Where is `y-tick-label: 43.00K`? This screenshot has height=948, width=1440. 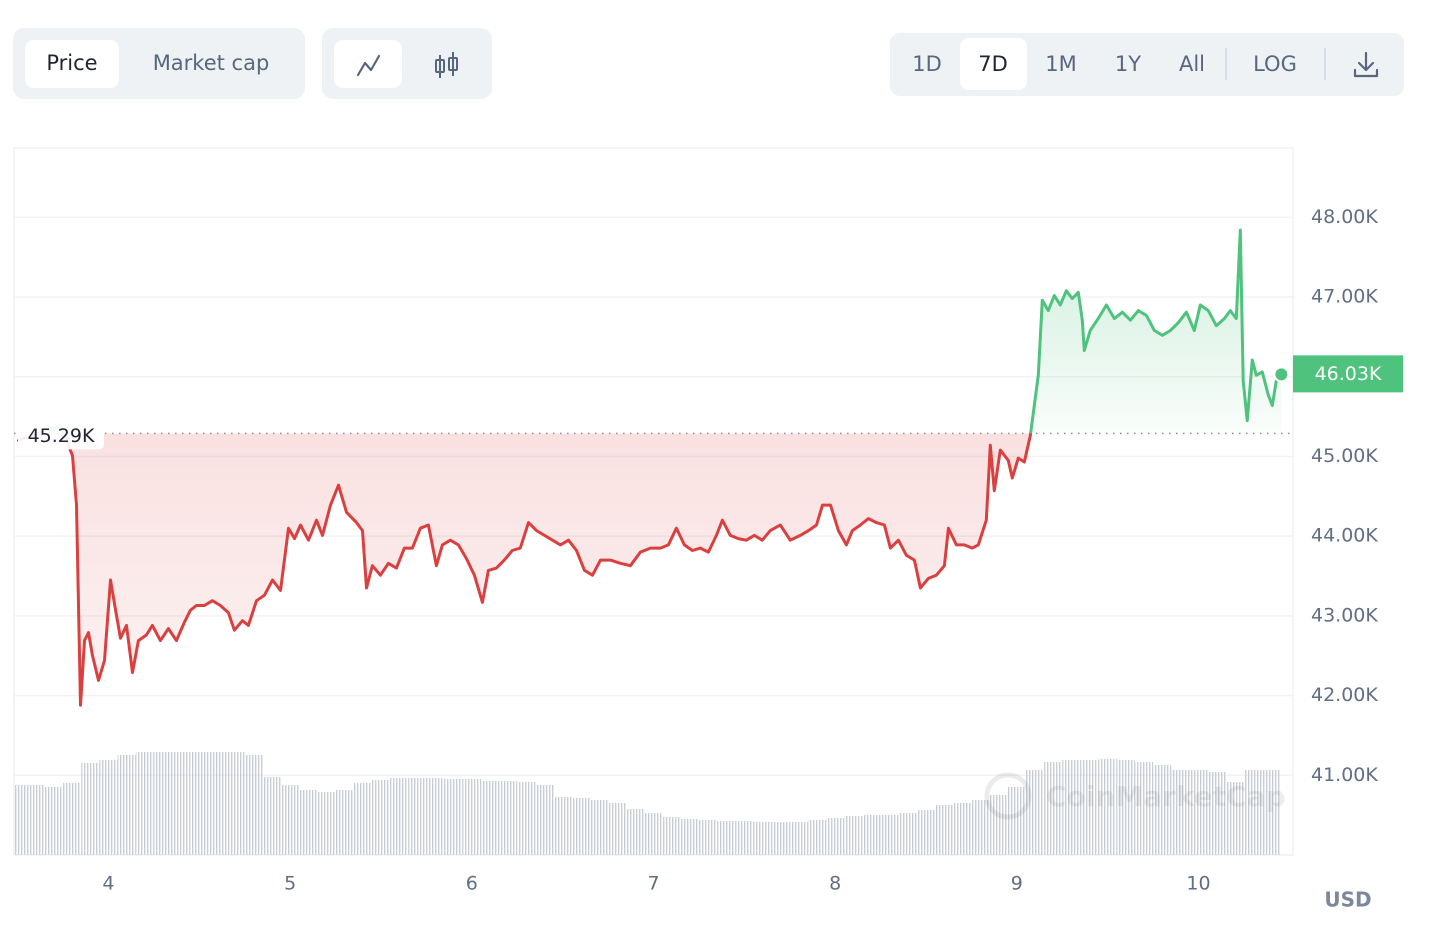
y-tick-label: 43.00K is located at coordinates (1344, 615).